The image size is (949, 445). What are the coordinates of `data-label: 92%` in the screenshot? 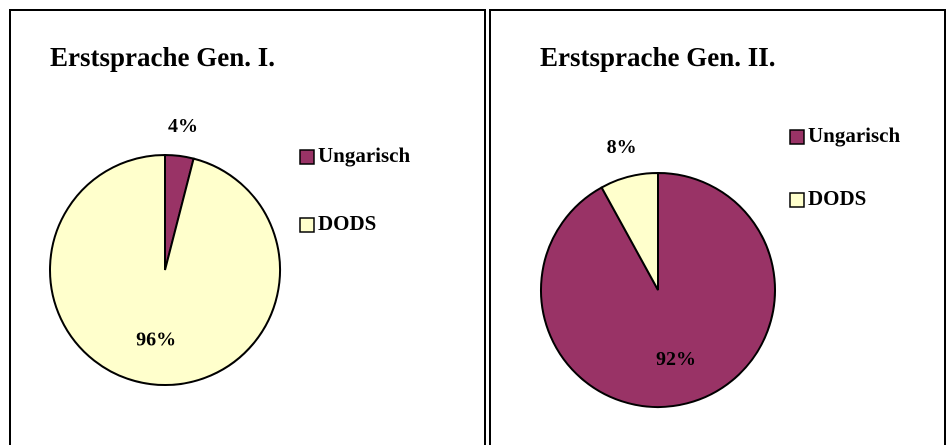 It's located at (676, 359).